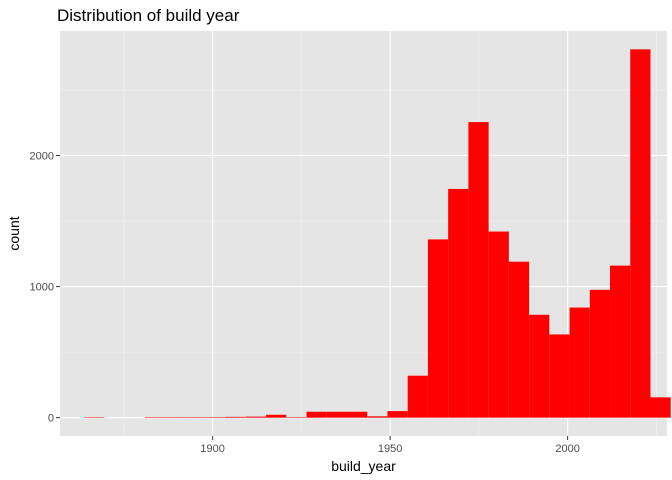 The height and width of the screenshot is (480, 672). What do you see at coordinates (212, 449) in the screenshot?
I see `x-tick-label: 1900` at bounding box center [212, 449].